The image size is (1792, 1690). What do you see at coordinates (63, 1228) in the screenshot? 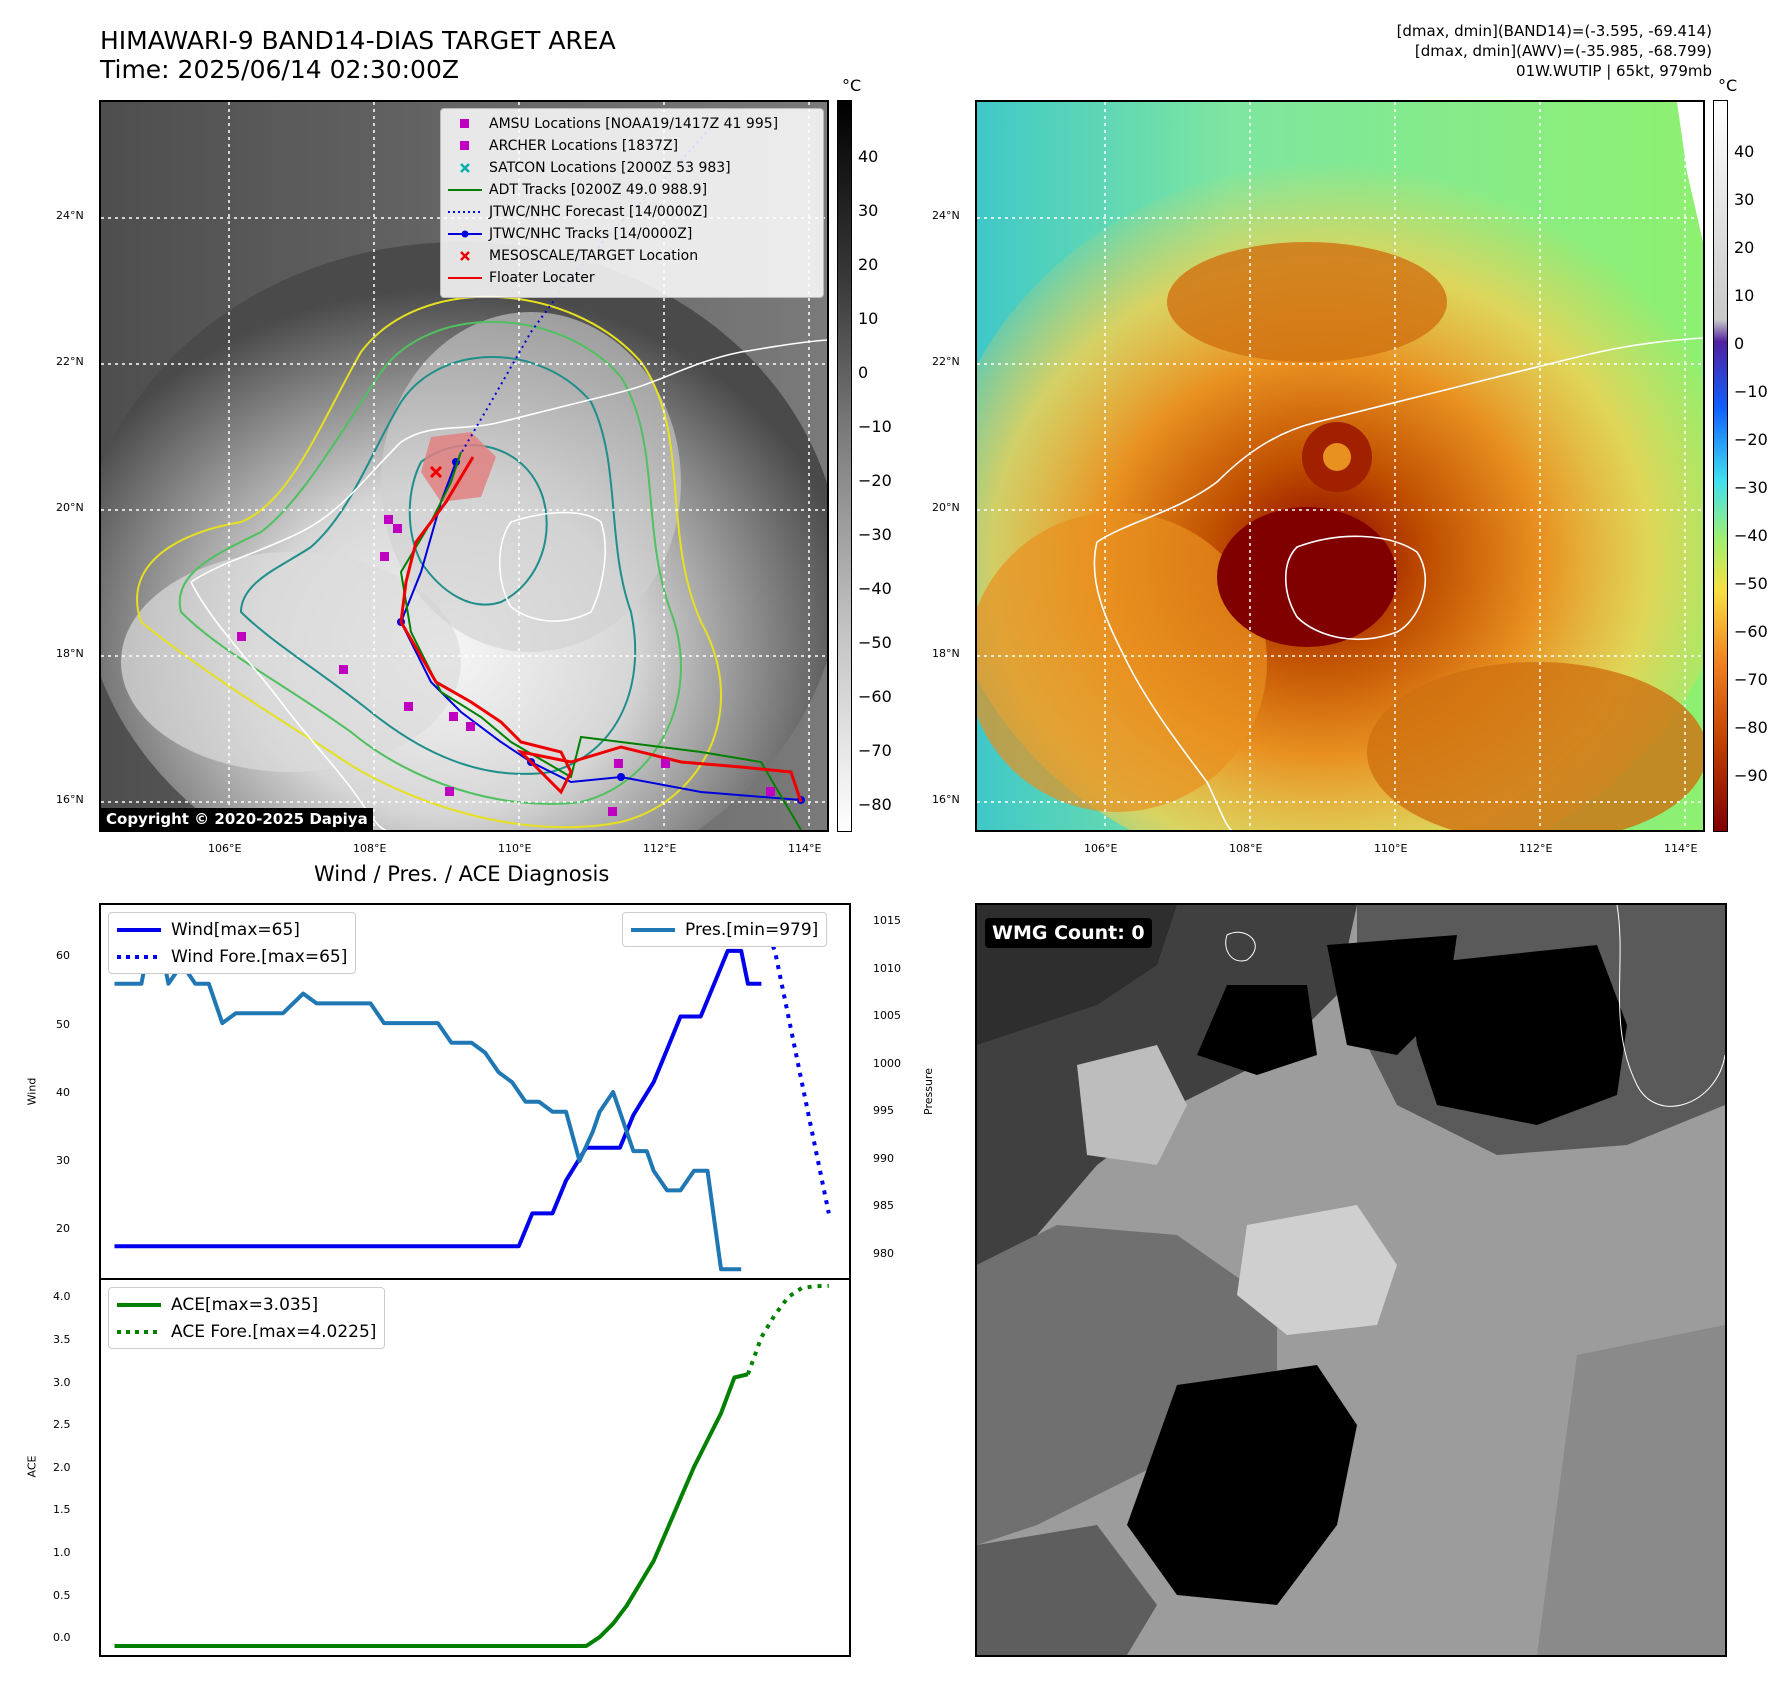
I see `wind-tick: 20` at bounding box center [63, 1228].